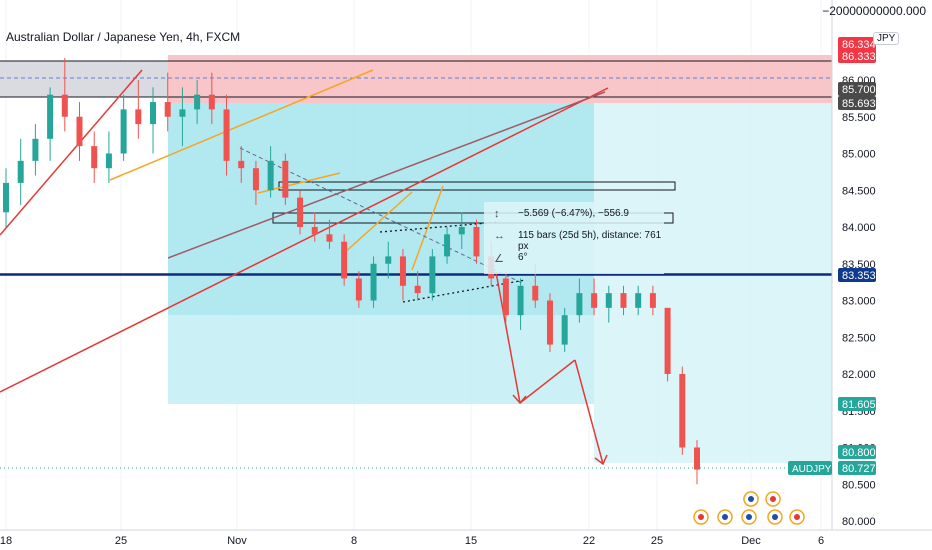  Describe the element at coordinates (523, 257) in the screenshot. I see `measure-angle-text: 6°` at that location.